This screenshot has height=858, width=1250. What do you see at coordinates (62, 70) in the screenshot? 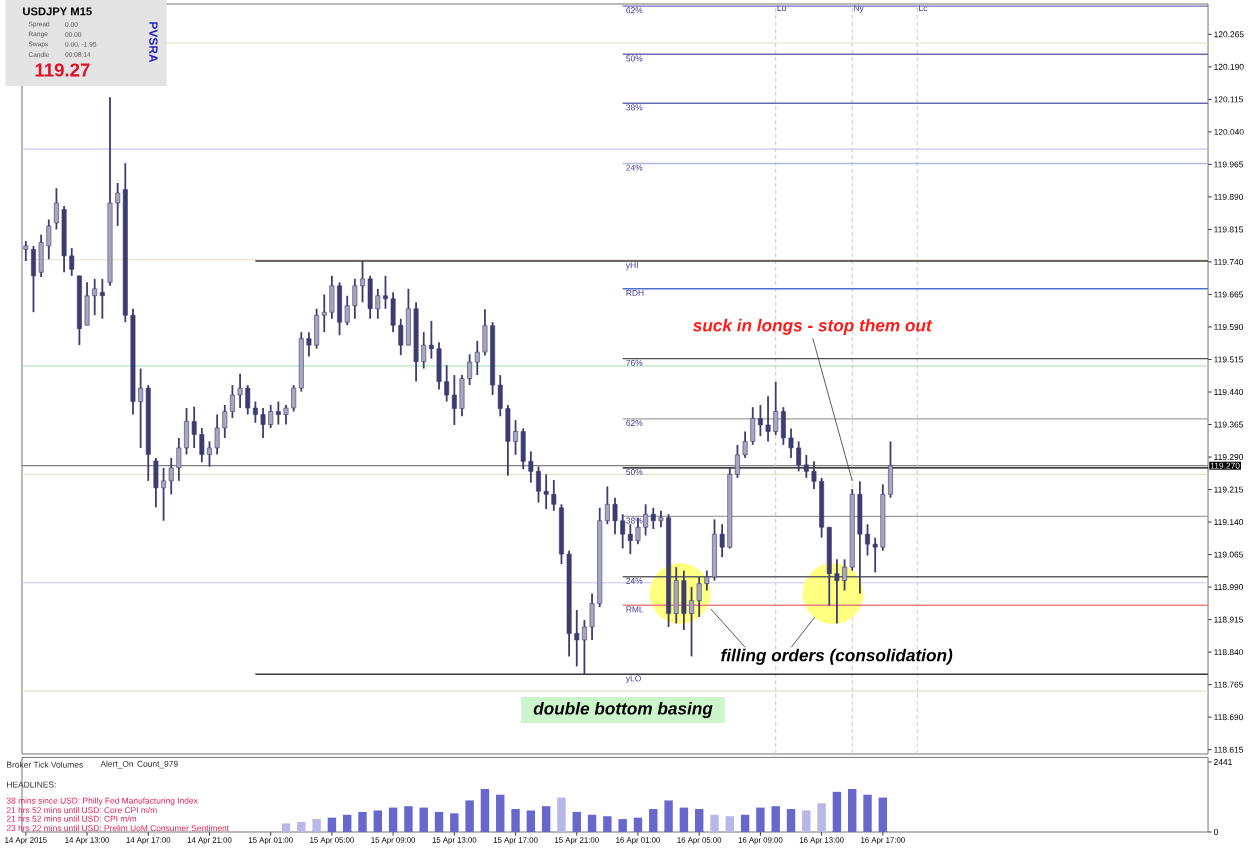
I see `annotation: 119.27` at bounding box center [62, 70].